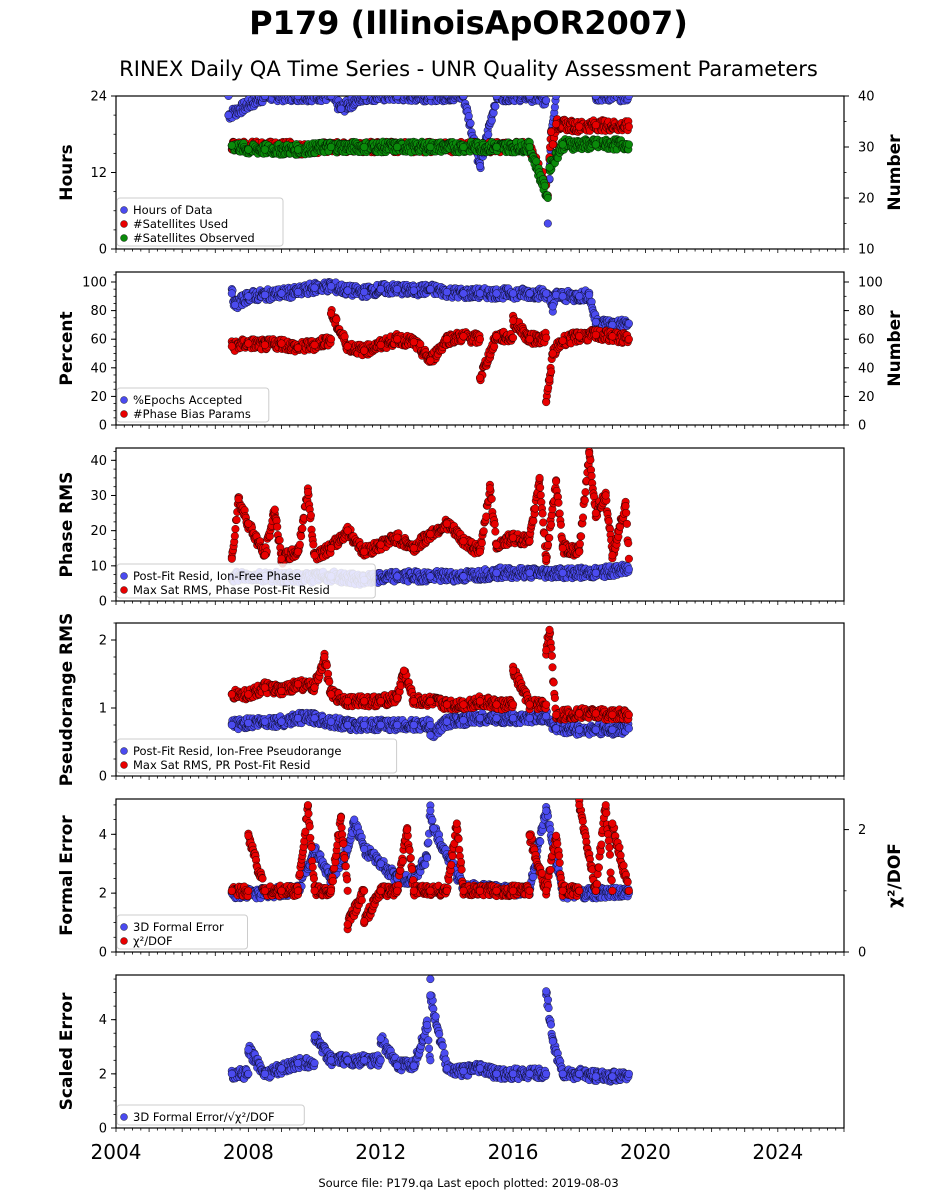 This screenshot has width=937, height=1200. I want to click on page-title: P179 (IllinoisApOR2007), so click(468, 23).